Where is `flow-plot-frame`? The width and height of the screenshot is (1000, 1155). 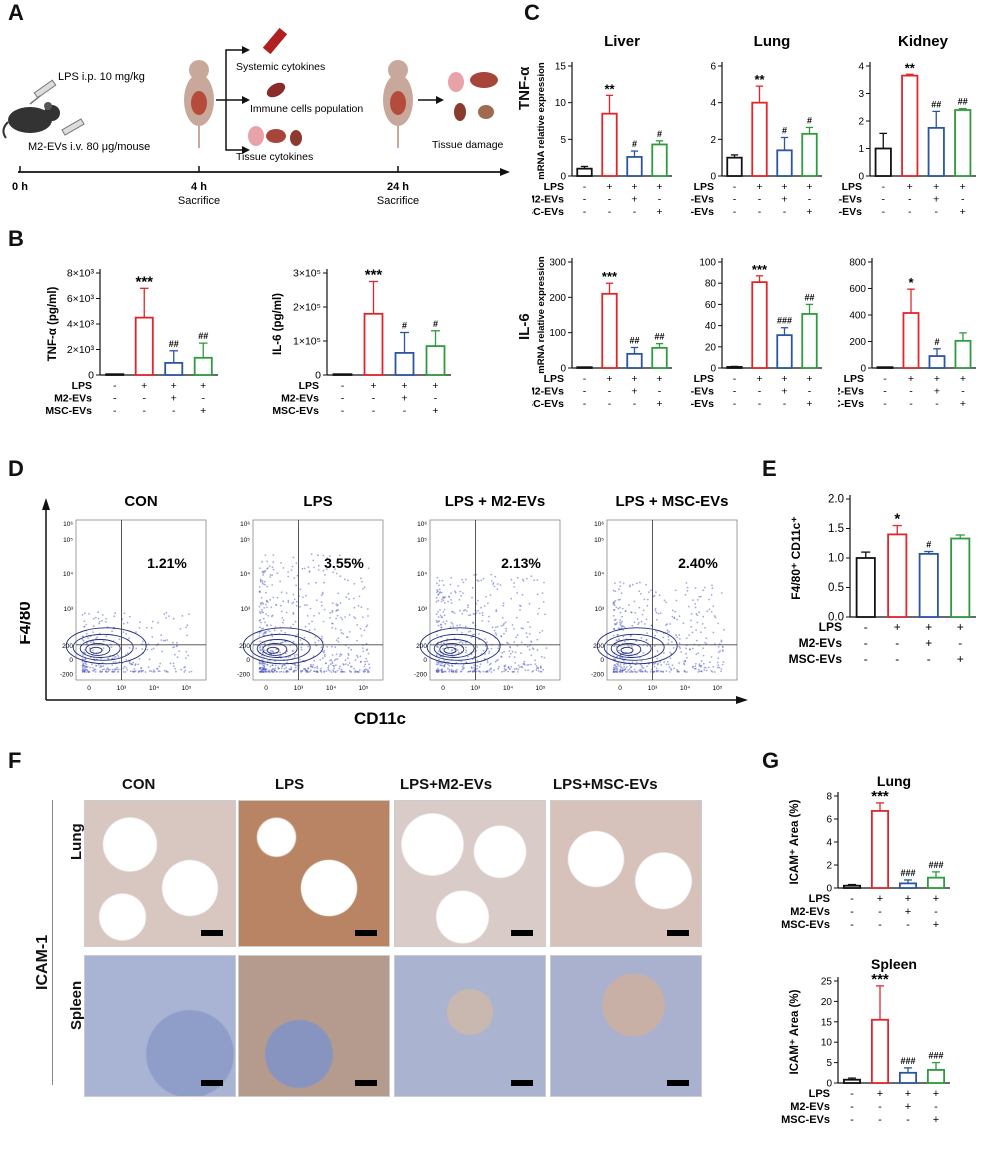
flow-plot-frame is located at coordinates (495, 600).